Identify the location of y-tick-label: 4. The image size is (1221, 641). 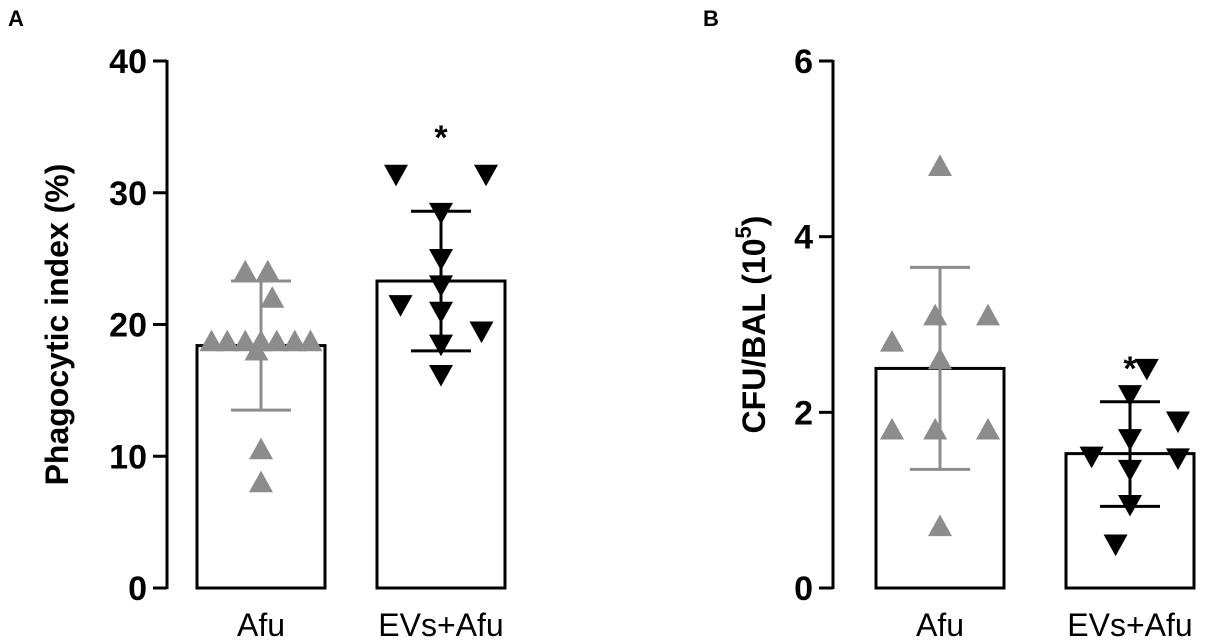
(803, 238).